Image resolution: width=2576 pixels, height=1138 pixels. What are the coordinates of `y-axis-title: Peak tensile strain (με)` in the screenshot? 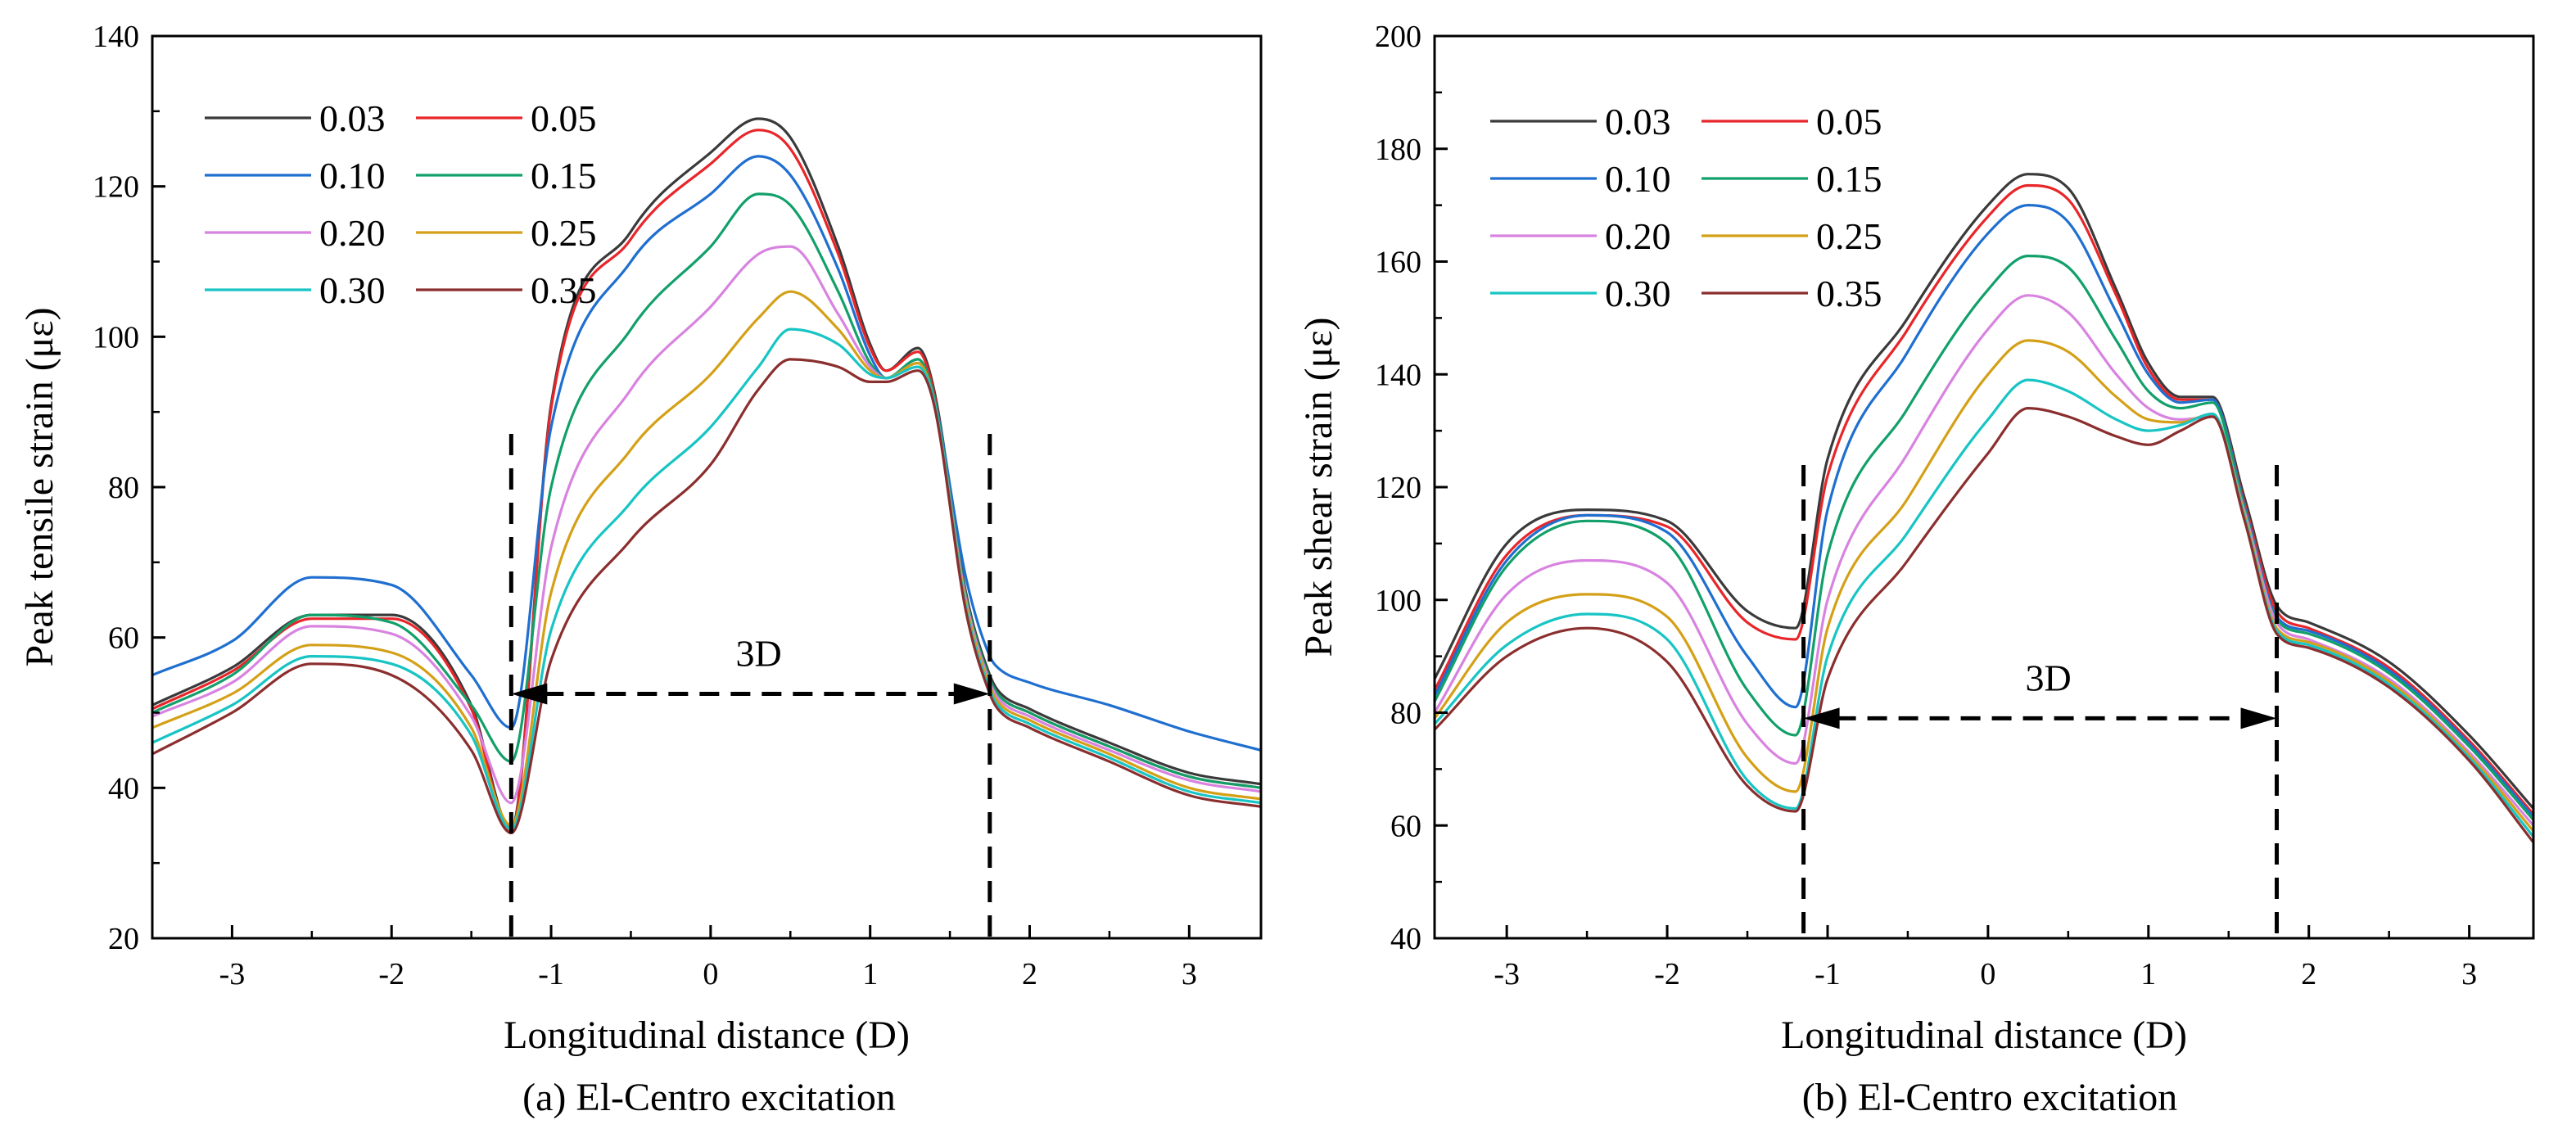 It's located at (39, 486).